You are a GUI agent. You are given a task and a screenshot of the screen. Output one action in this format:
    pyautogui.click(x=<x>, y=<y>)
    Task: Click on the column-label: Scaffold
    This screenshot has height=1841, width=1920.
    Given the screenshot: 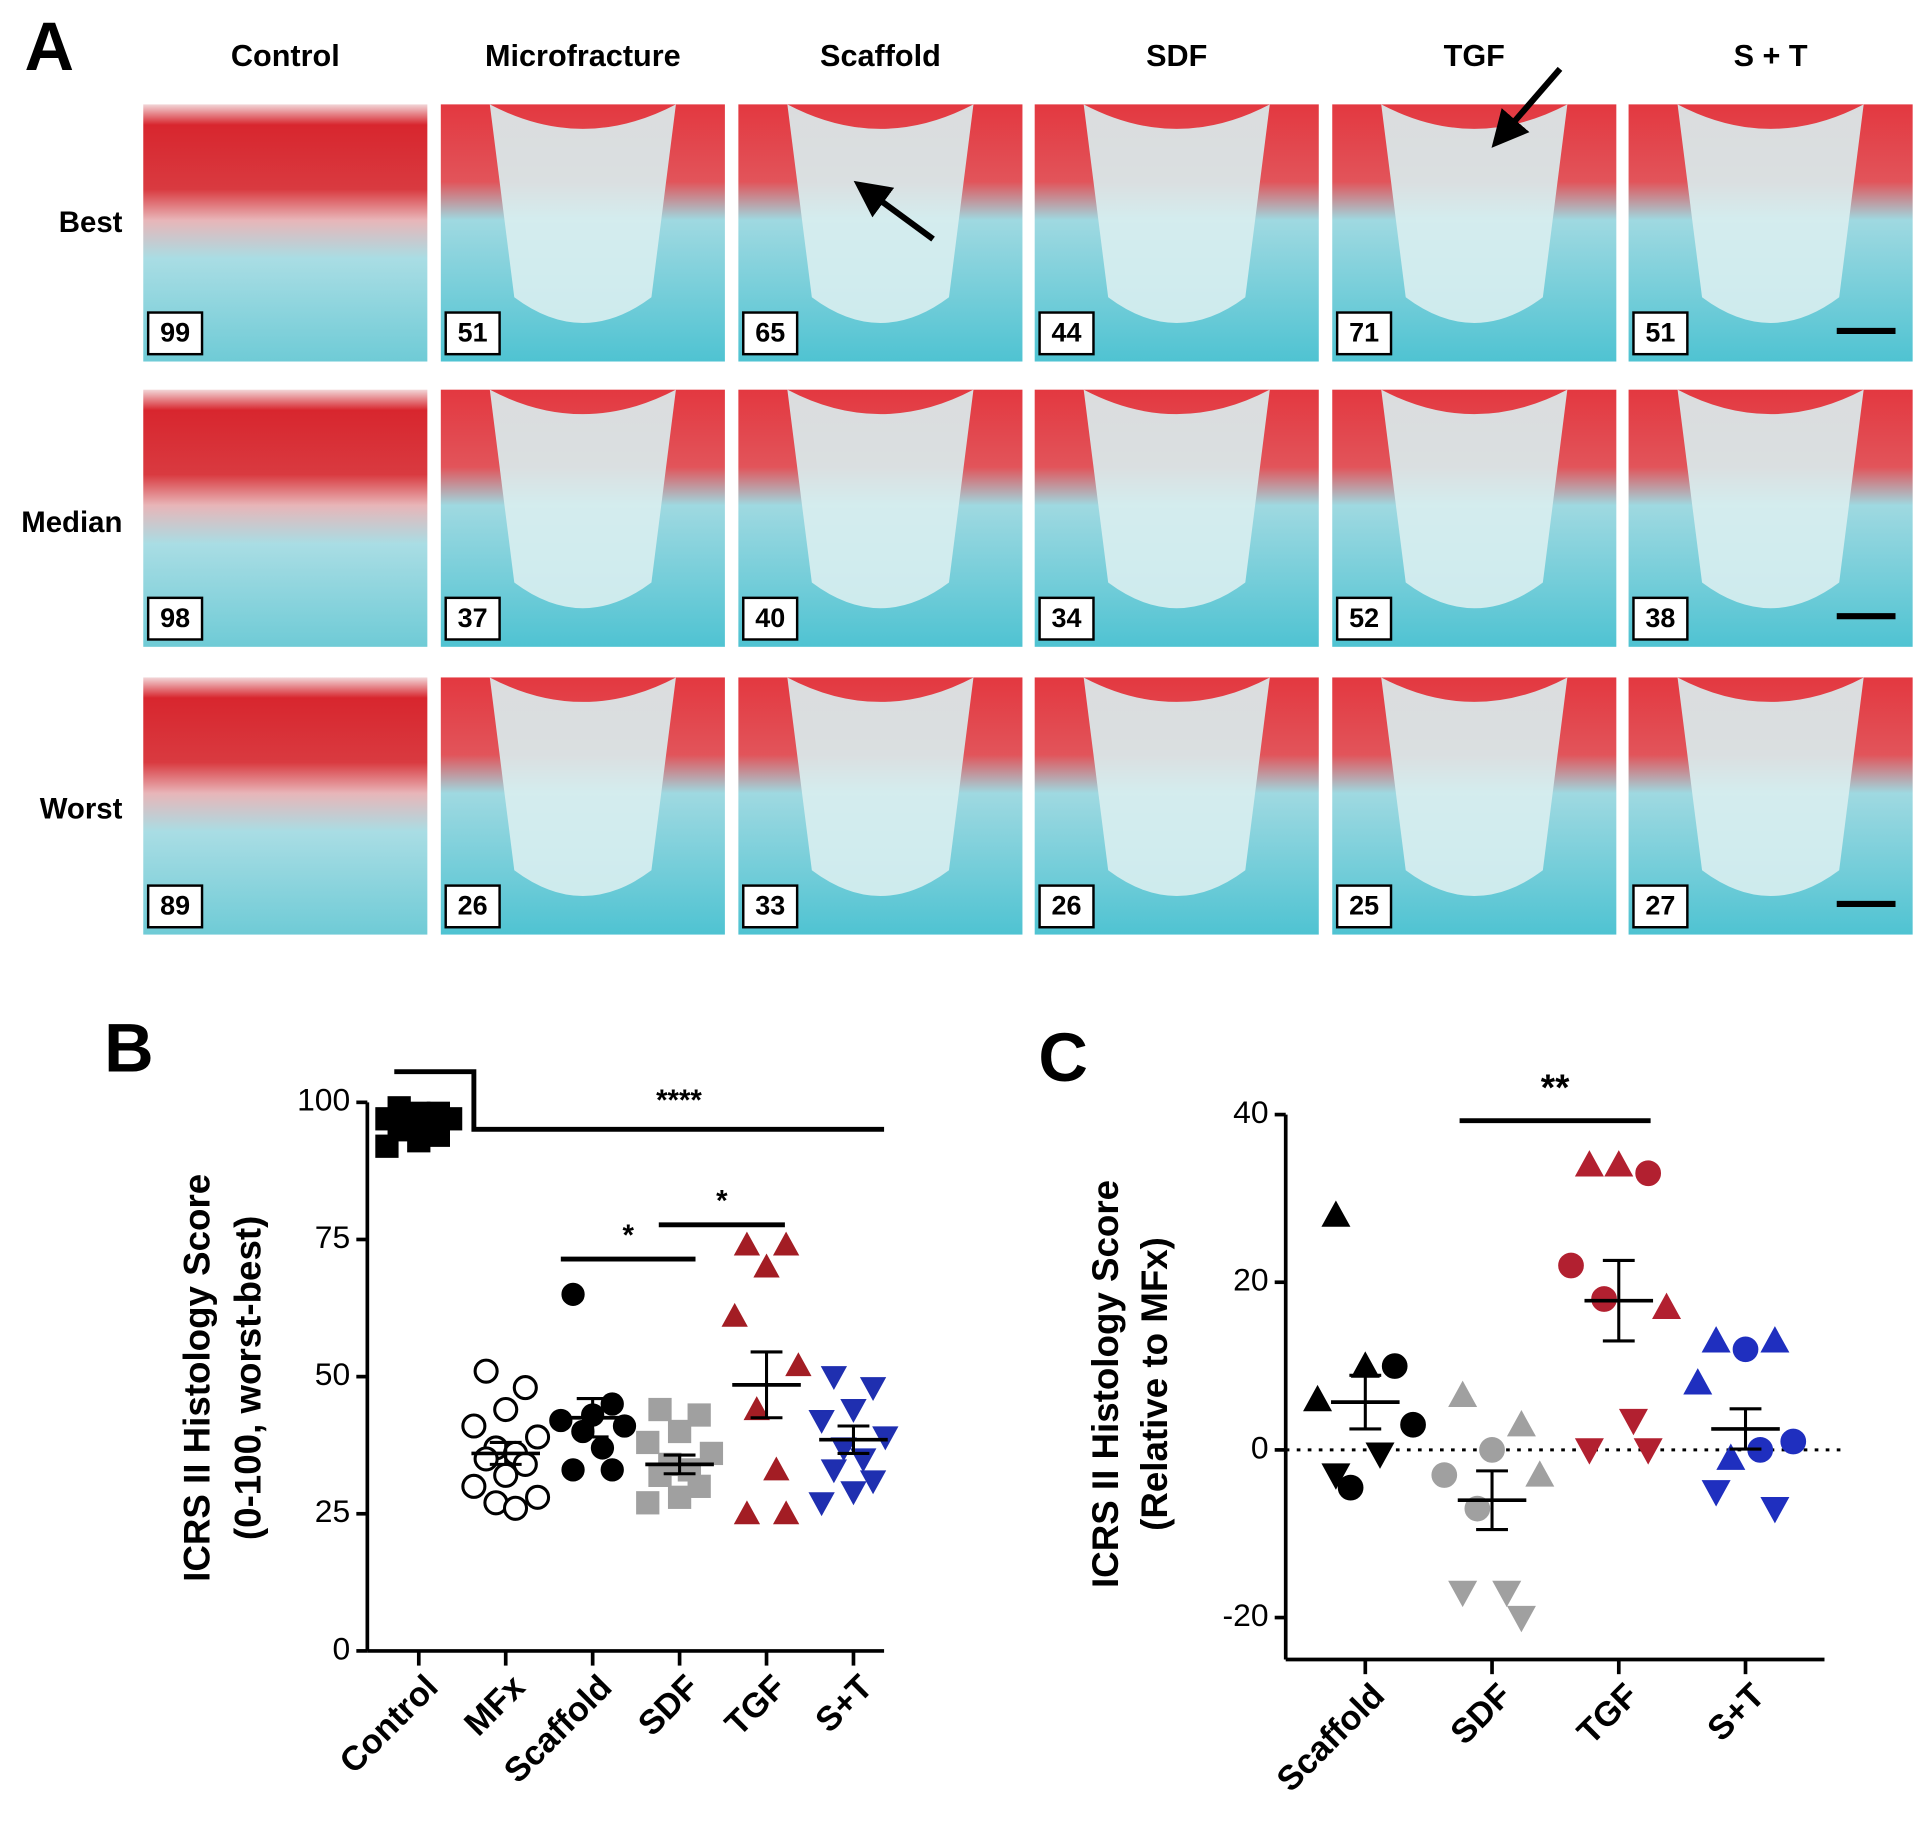 What is the action you would take?
    pyautogui.click(x=880, y=56)
    